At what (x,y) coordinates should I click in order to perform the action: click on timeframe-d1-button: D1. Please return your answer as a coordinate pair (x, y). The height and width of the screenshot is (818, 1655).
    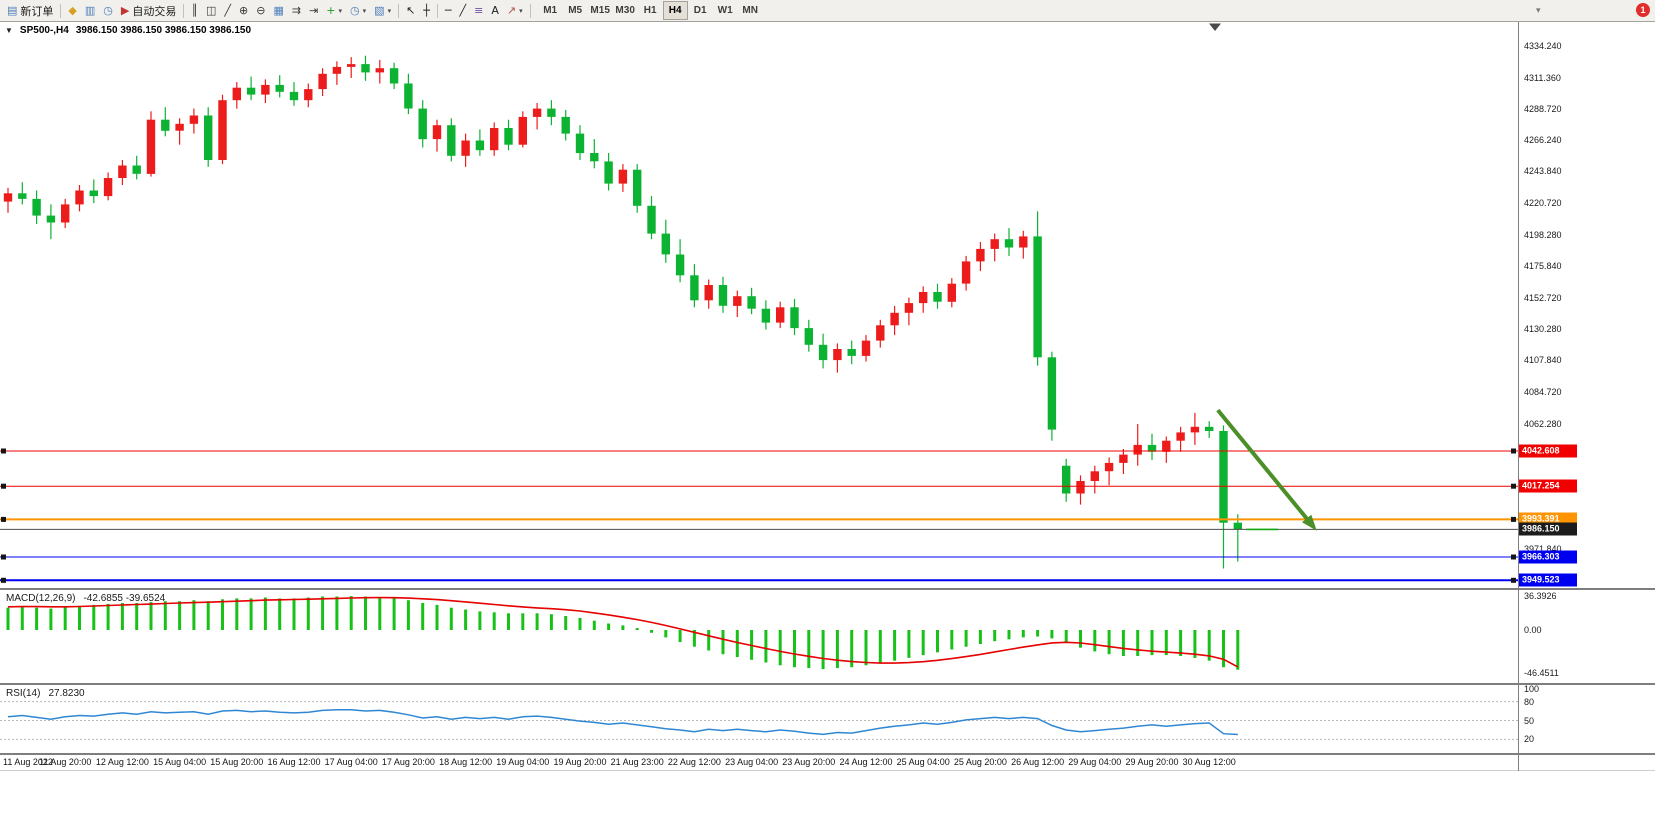
    Looking at the image, I should click on (700, 10).